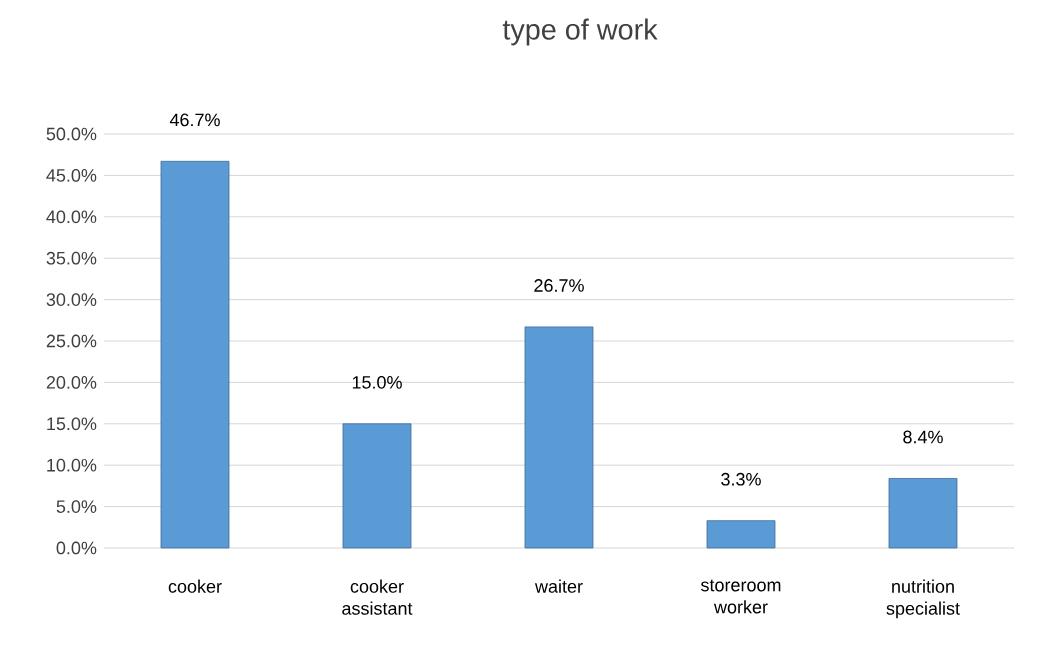  Describe the element at coordinates (559, 285) in the screenshot. I see `data-label: 26.7%` at that location.